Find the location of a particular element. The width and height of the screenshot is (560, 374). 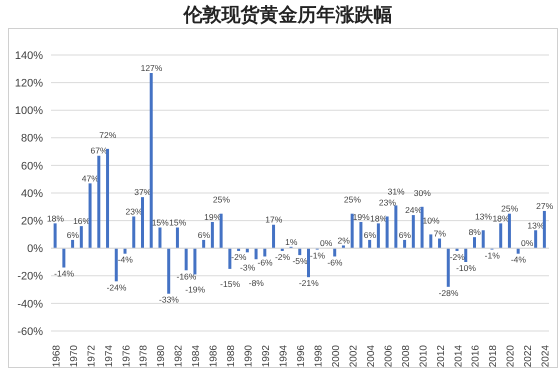

x-tick-label: 2012 is located at coordinates (441, 356).